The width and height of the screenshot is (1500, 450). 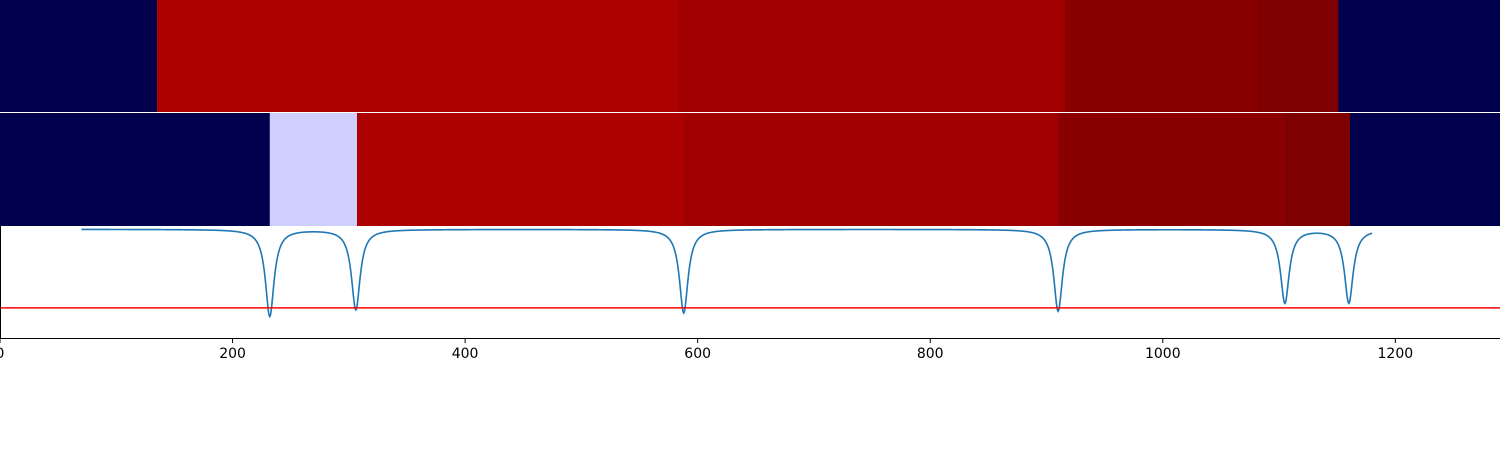 What do you see at coordinates (2, 354) in the screenshot?
I see `x-tick-label-0: 0` at bounding box center [2, 354].